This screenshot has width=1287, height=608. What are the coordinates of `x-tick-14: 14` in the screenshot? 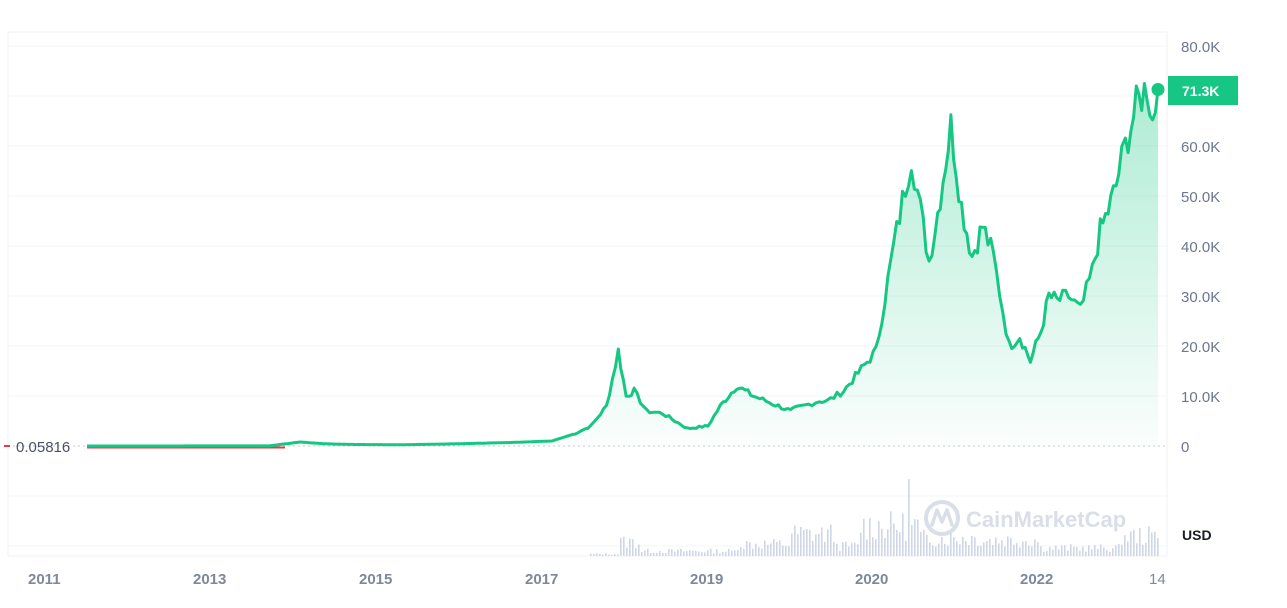 It's located at (1157, 579).